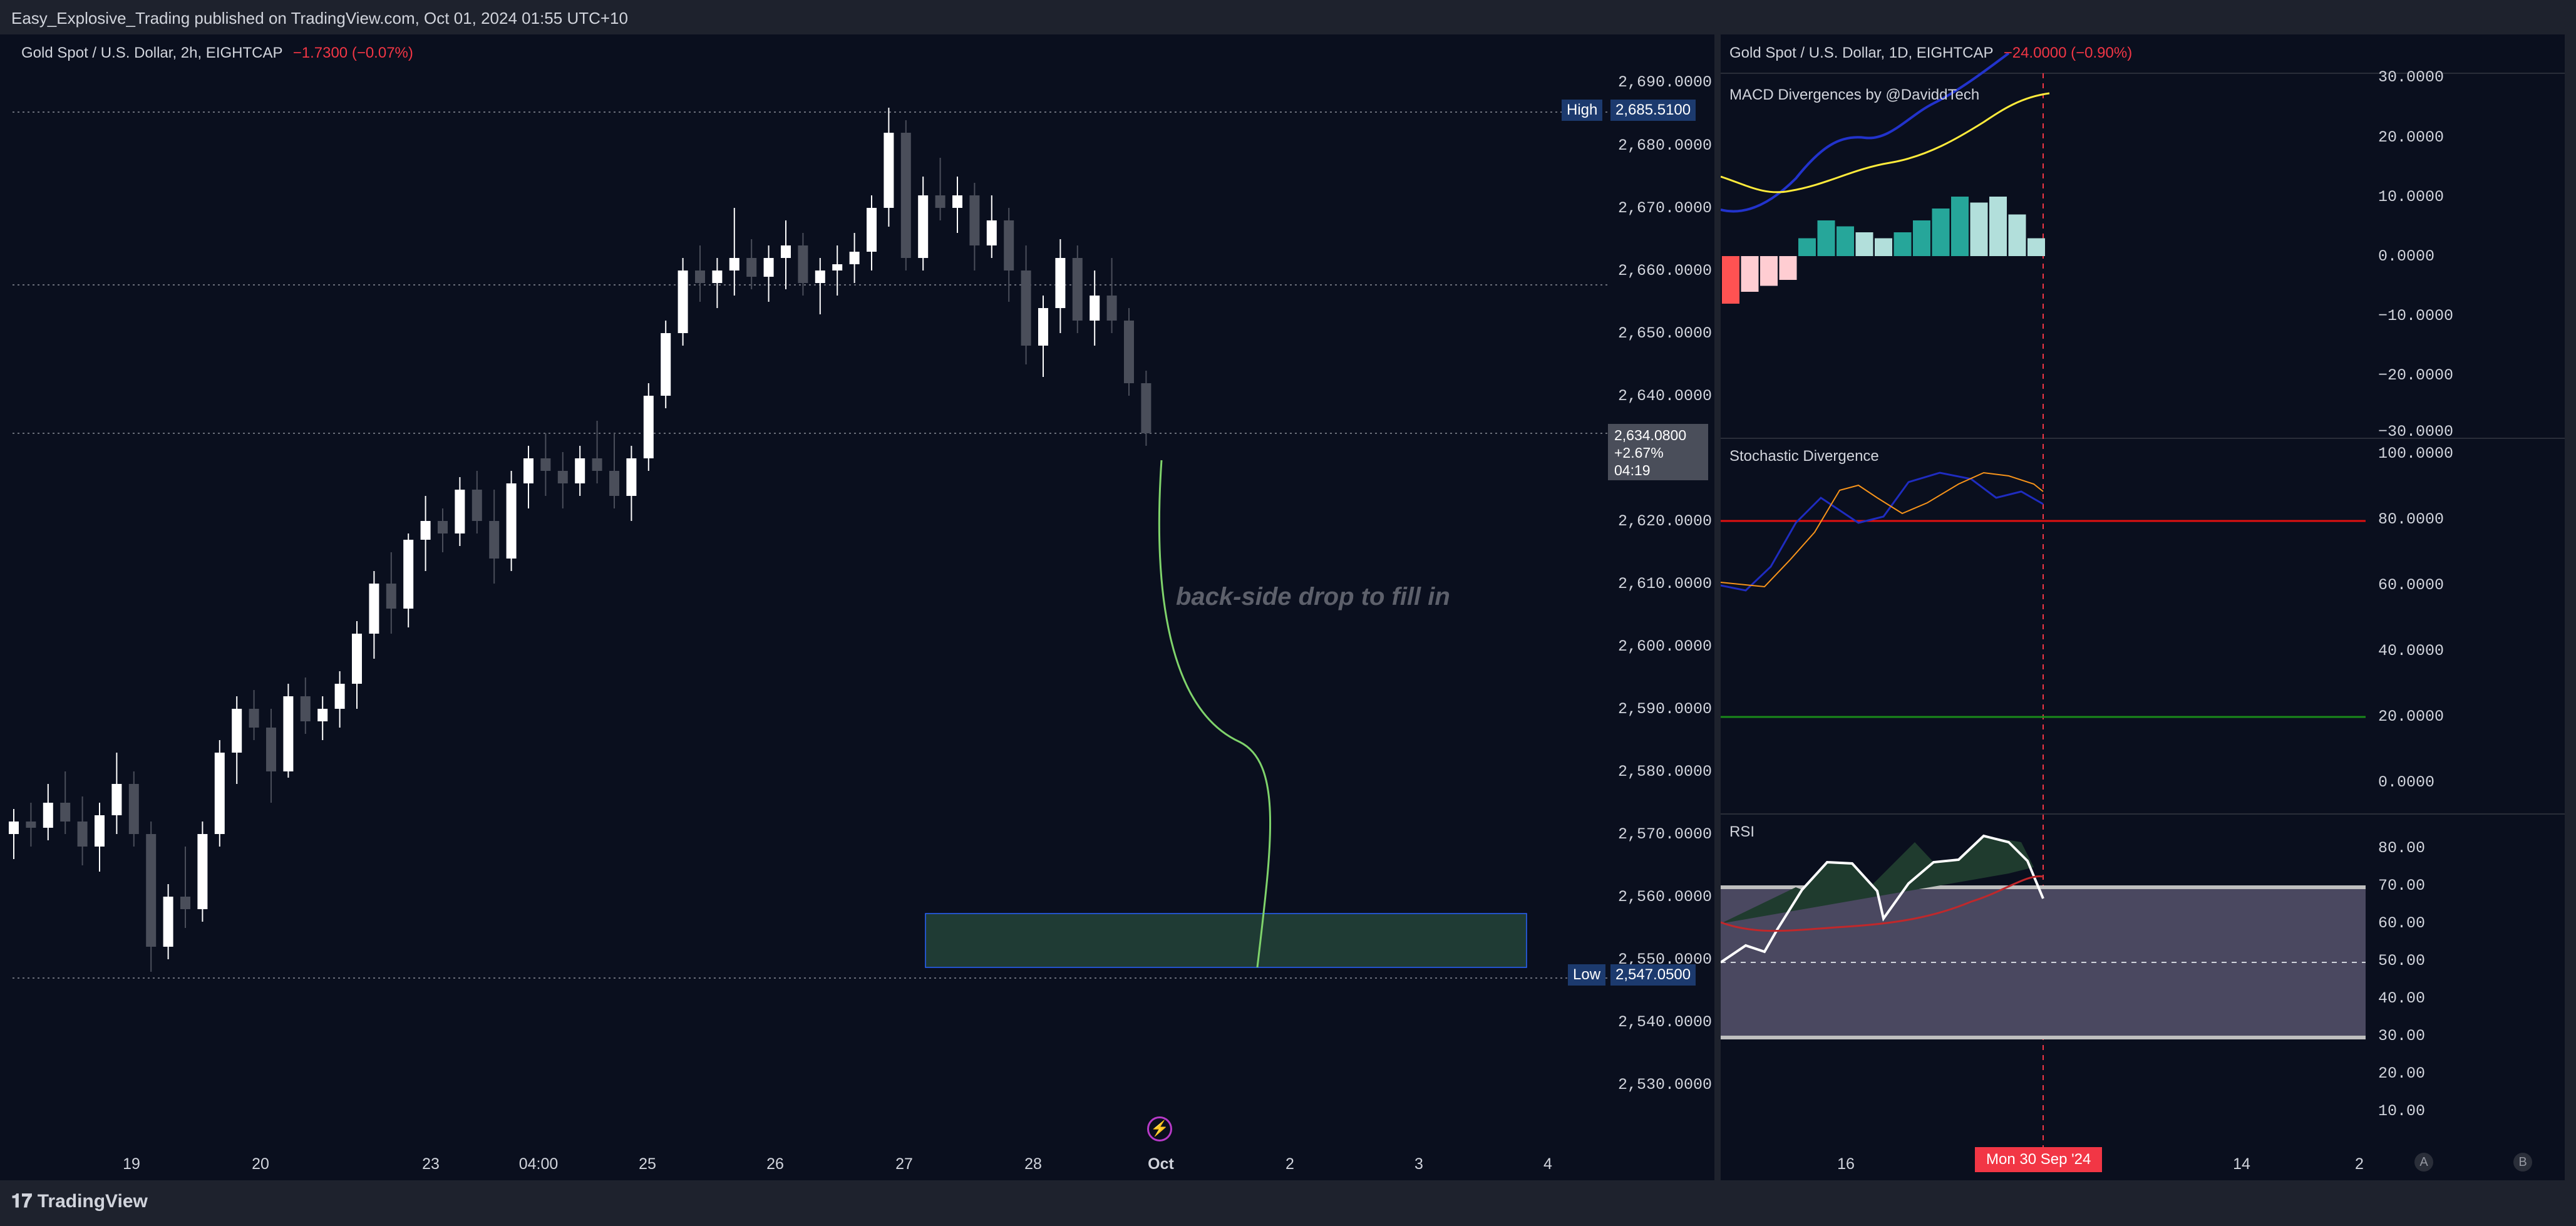 This screenshot has width=2576, height=1226. Describe the element at coordinates (1650, 435) in the screenshot. I see `last-price-value: 2,634.0800` at that location.